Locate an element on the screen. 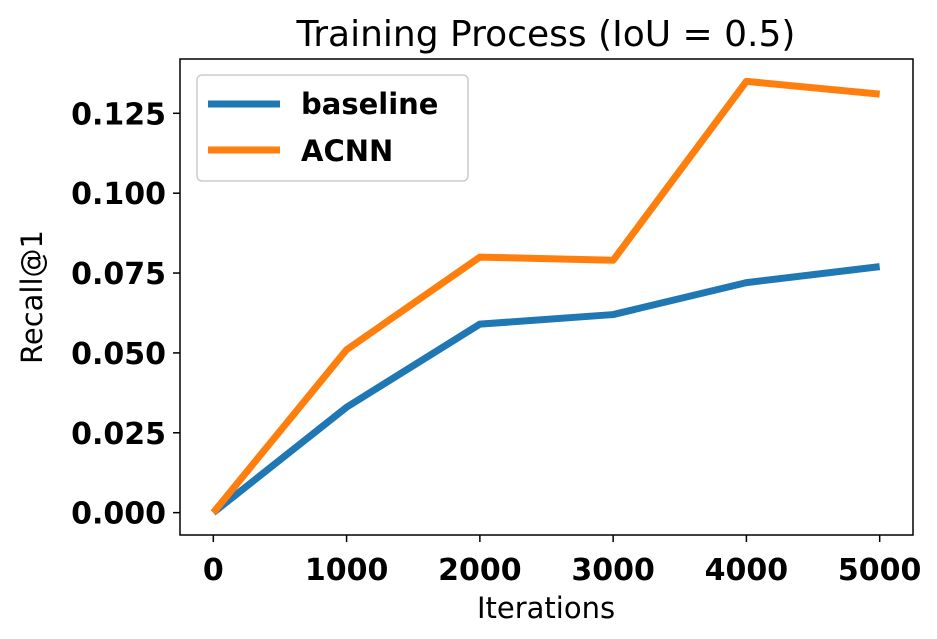 This screenshot has width=937, height=639. y-axis-label: Recall@1 is located at coordinates (32, 297).